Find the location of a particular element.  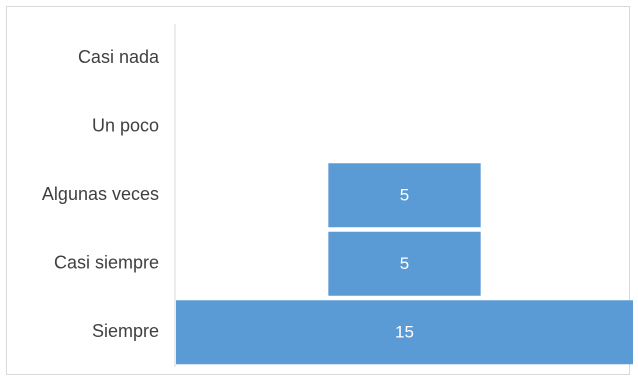

category-label: Siempre is located at coordinates (125, 331).